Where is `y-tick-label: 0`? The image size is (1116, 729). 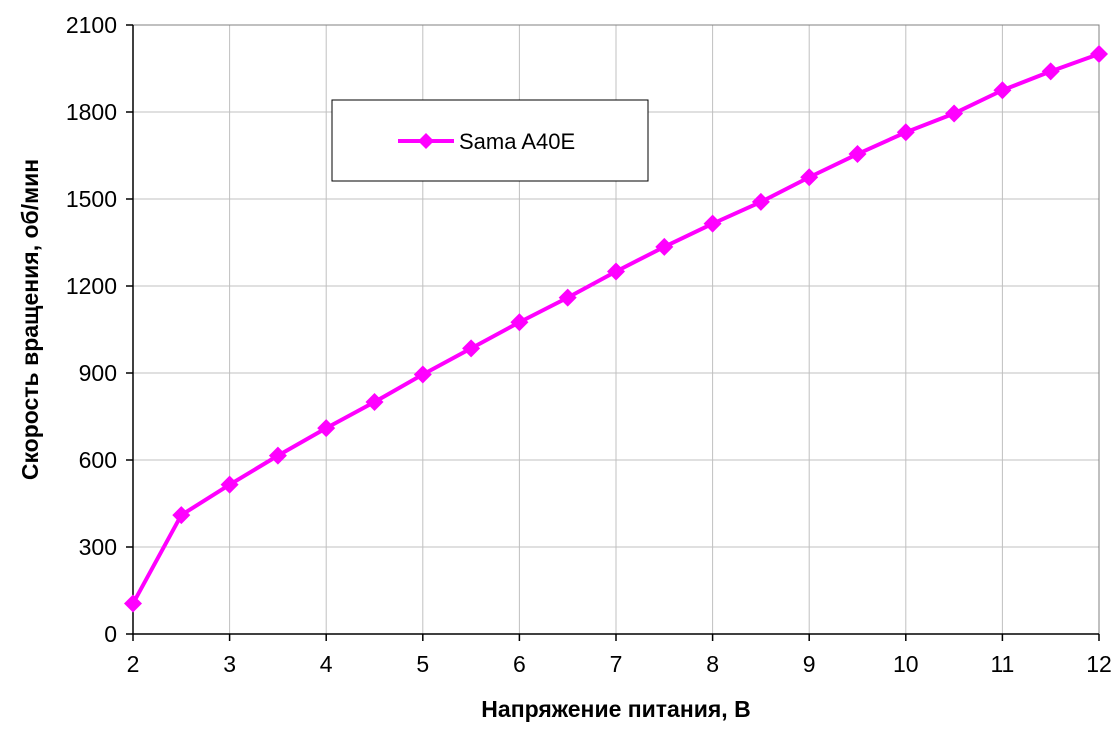
y-tick-label: 0 is located at coordinates (110, 634).